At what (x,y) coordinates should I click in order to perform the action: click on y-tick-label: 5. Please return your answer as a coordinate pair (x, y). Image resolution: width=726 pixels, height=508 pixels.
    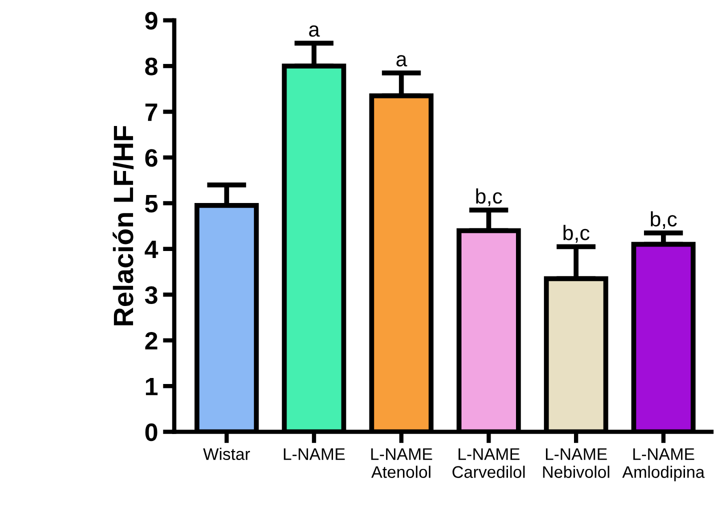
    Looking at the image, I should click on (151, 204).